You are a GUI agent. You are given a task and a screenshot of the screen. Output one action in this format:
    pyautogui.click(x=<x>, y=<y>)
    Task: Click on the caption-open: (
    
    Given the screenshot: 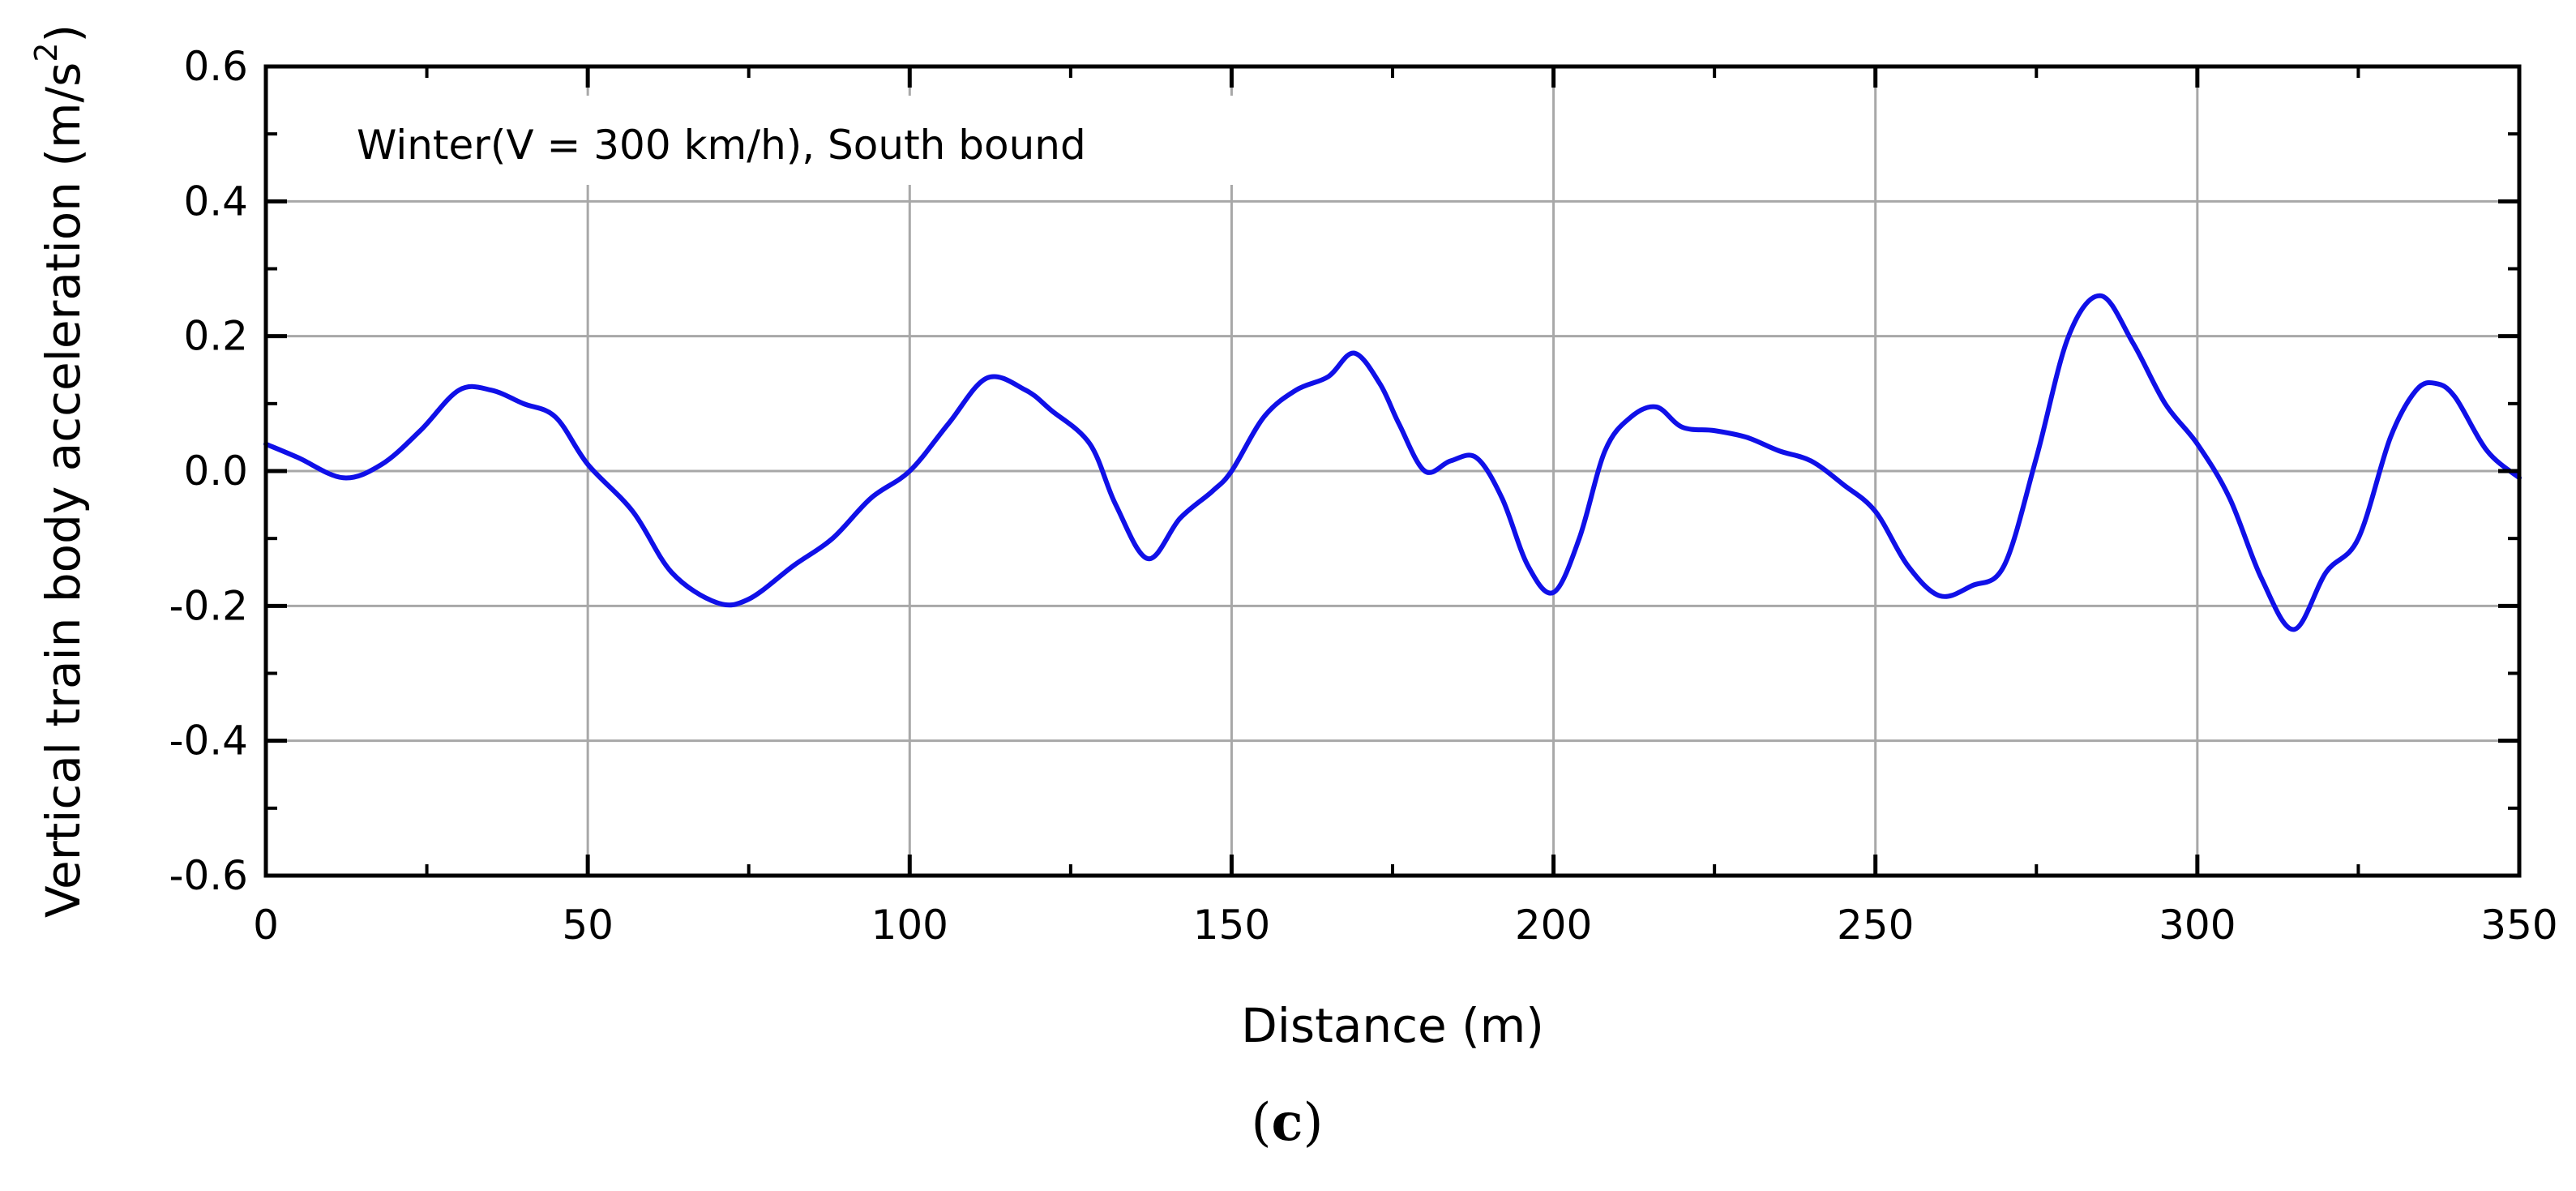 What is the action you would take?
    pyautogui.click(x=1262, y=1123)
    